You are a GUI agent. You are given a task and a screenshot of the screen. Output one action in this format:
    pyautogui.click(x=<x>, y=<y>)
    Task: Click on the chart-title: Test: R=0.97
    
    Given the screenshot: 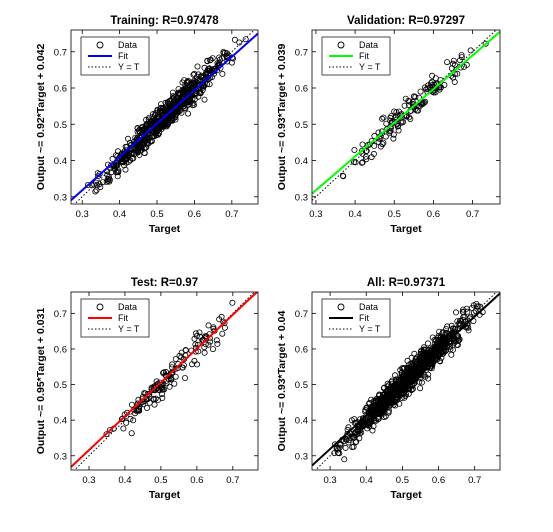 What is the action you would take?
    pyautogui.click(x=164, y=283)
    